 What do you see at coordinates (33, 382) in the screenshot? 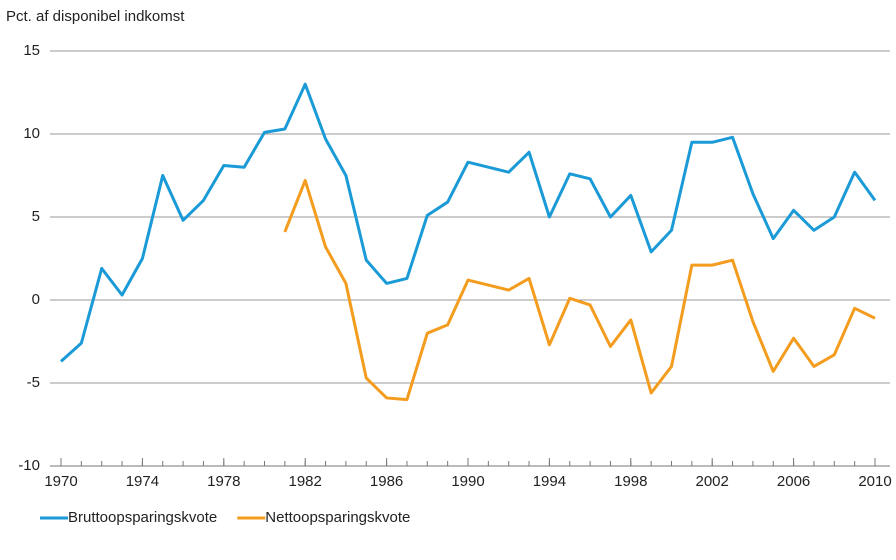
I see `y-tick-label: -5` at bounding box center [33, 382].